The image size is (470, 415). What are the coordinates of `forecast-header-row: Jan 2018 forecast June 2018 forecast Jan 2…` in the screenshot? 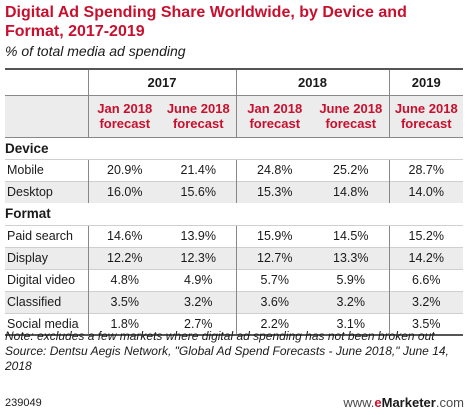 It's located at (234, 116).